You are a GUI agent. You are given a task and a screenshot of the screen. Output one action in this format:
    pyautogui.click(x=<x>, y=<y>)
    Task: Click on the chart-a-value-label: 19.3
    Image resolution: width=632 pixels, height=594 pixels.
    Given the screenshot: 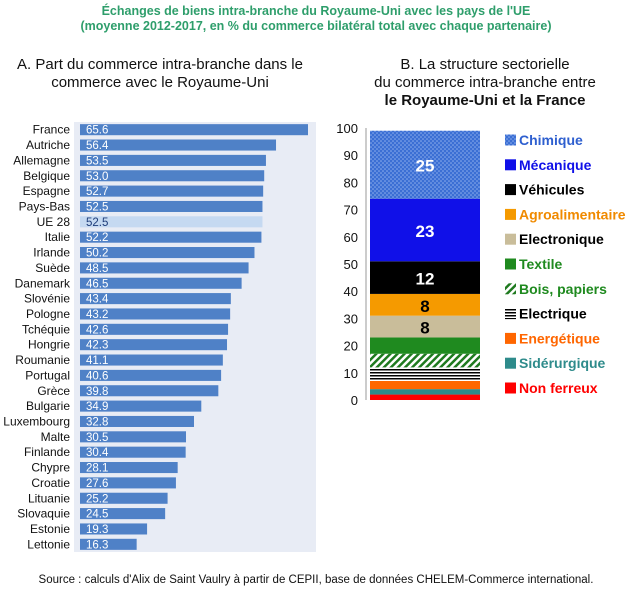 What is the action you would take?
    pyautogui.click(x=97, y=530)
    